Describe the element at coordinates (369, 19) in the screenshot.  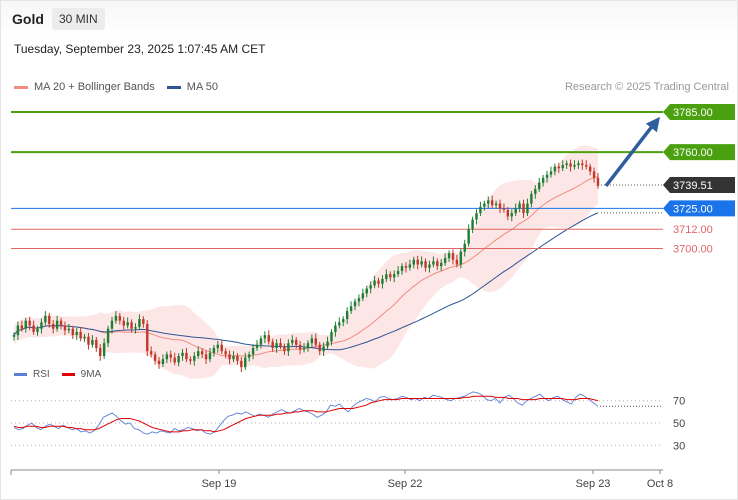
I see `chart-header: Gold 30 MIN` at that location.